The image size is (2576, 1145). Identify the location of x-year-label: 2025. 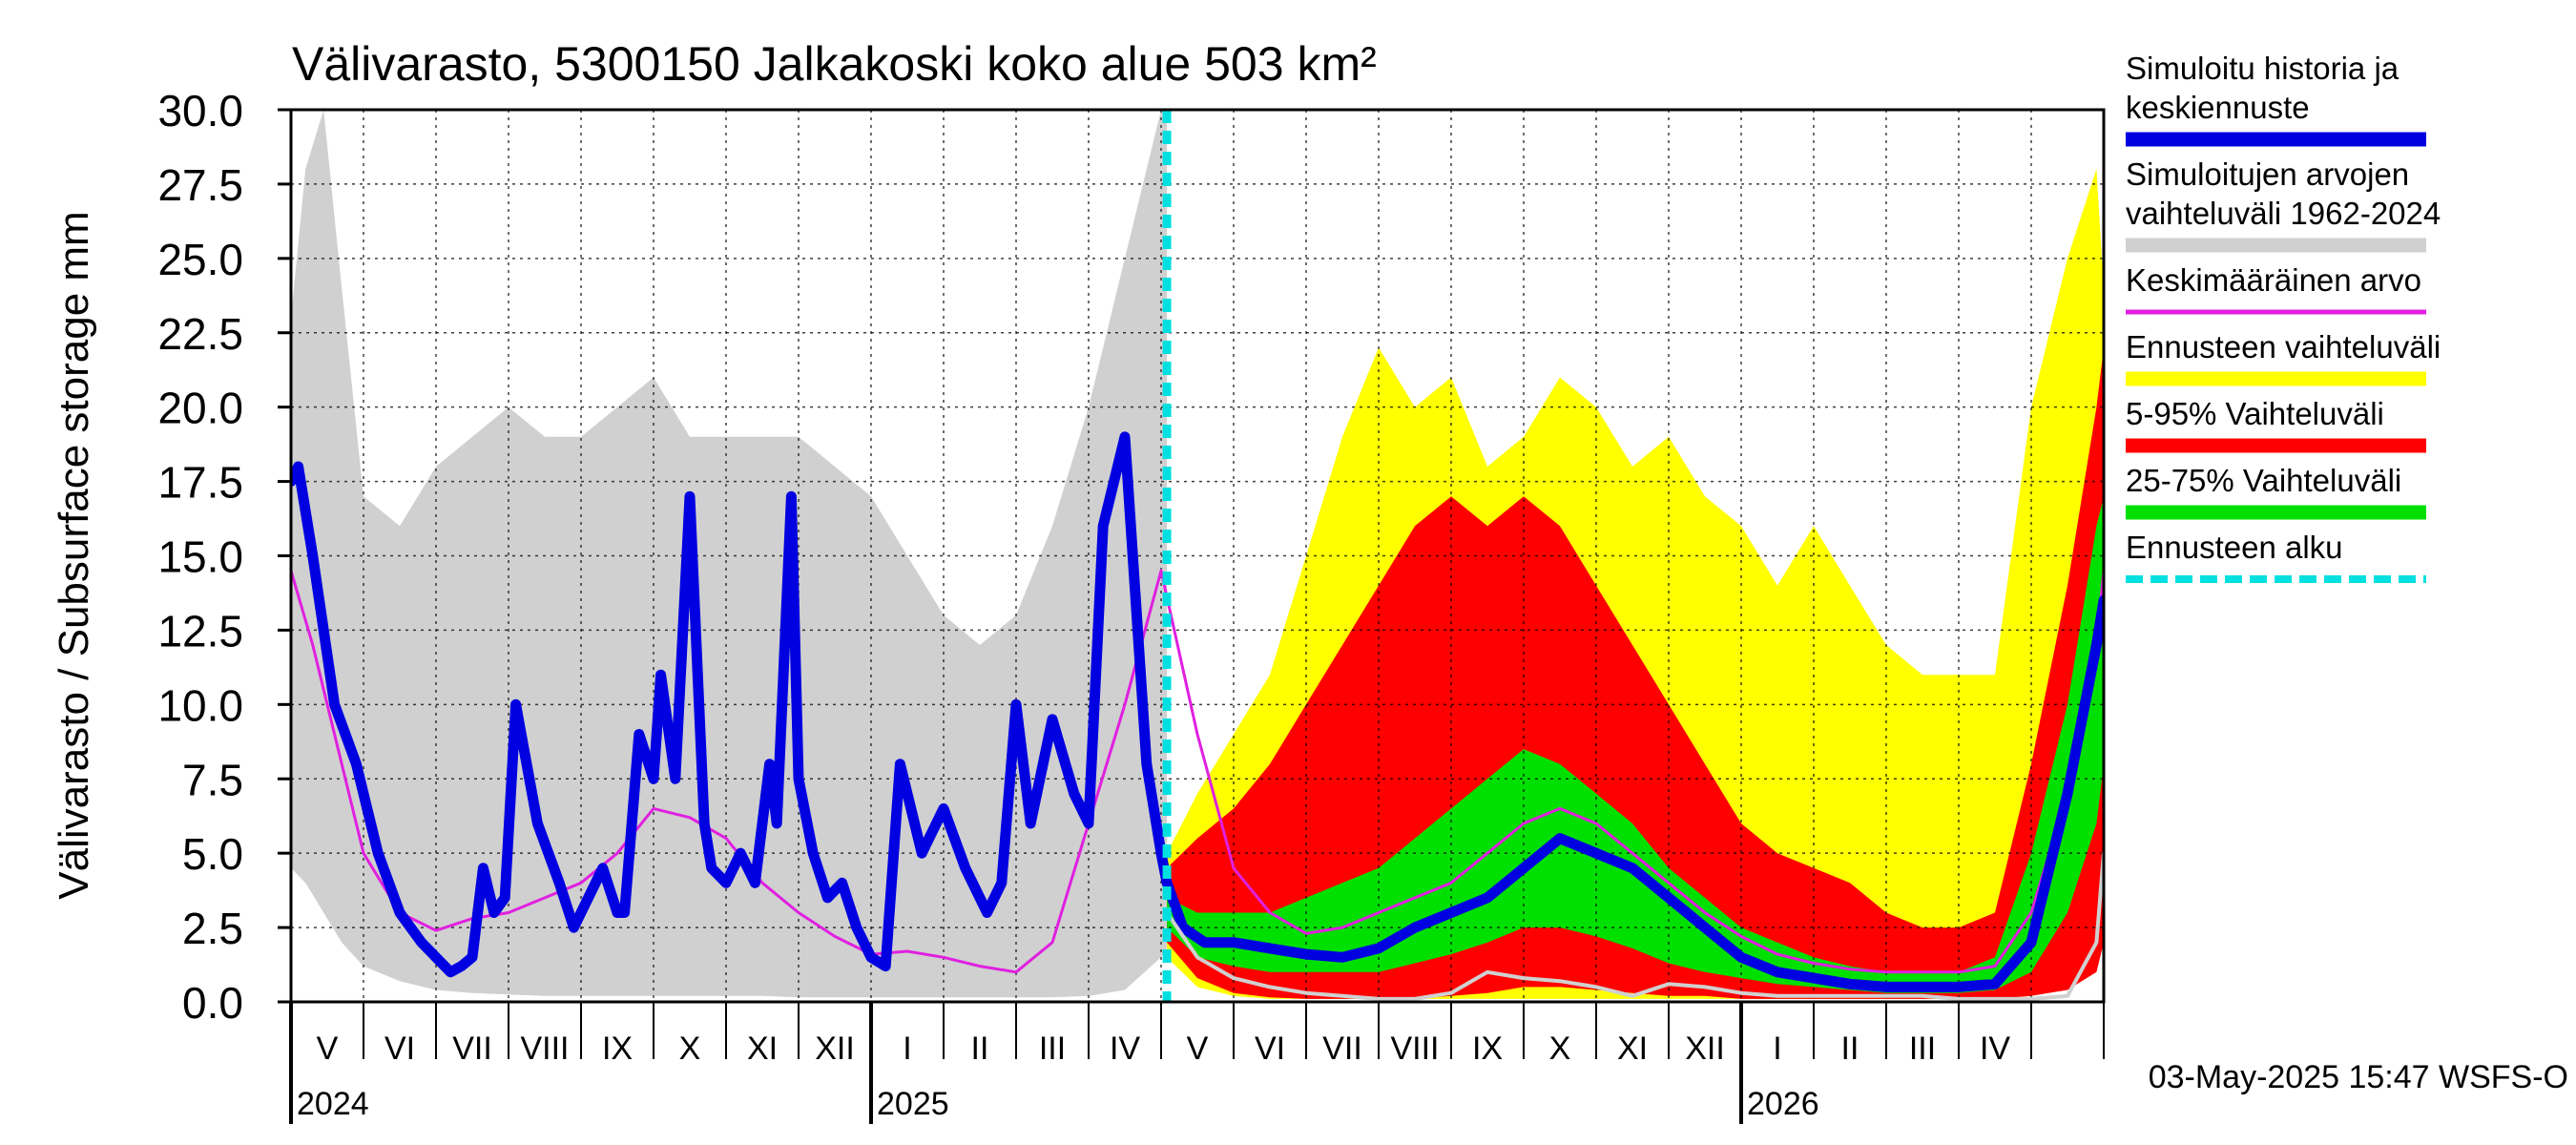
(913, 1104).